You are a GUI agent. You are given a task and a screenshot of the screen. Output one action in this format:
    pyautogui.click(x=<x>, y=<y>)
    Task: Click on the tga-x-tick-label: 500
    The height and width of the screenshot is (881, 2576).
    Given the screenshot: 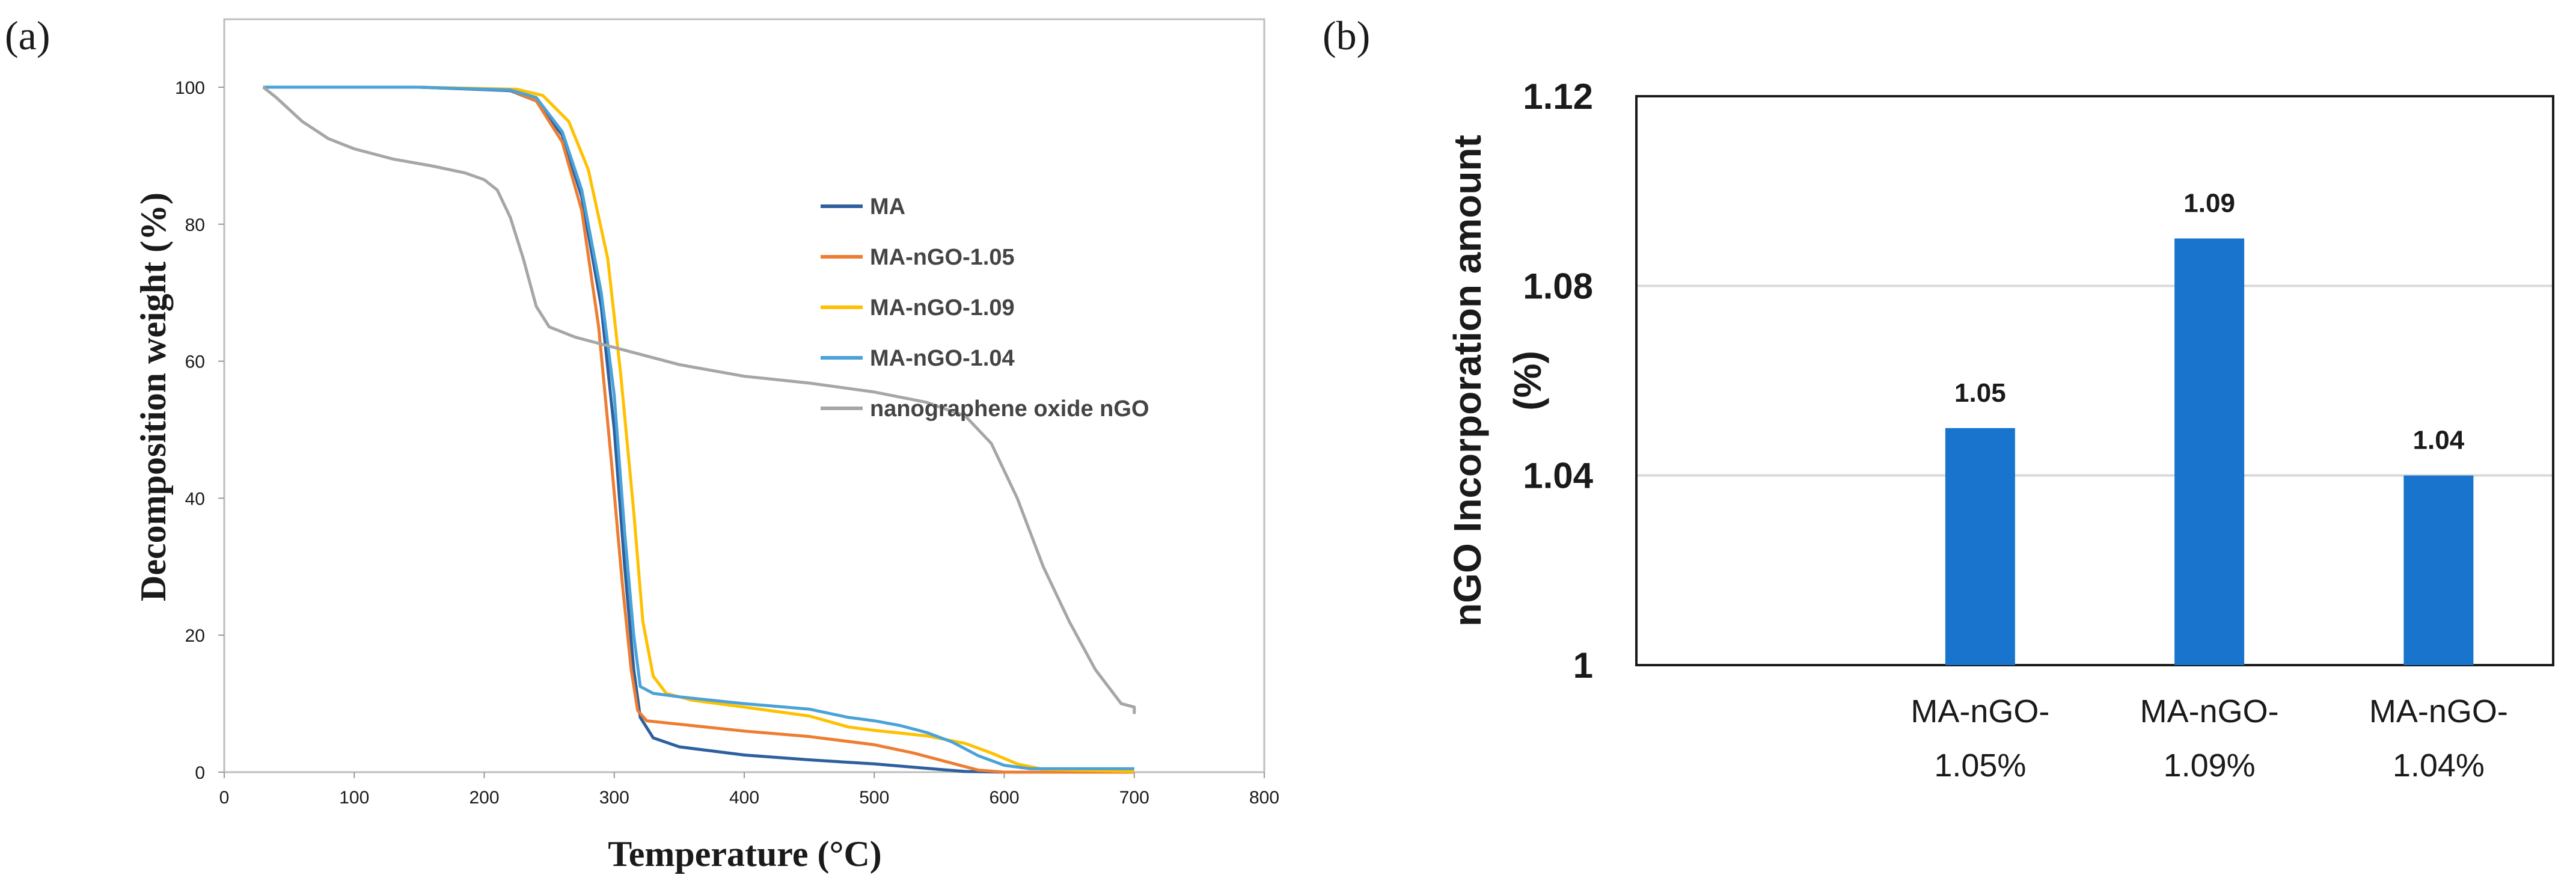 What is the action you would take?
    pyautogui.click(x=874, y=798)
    